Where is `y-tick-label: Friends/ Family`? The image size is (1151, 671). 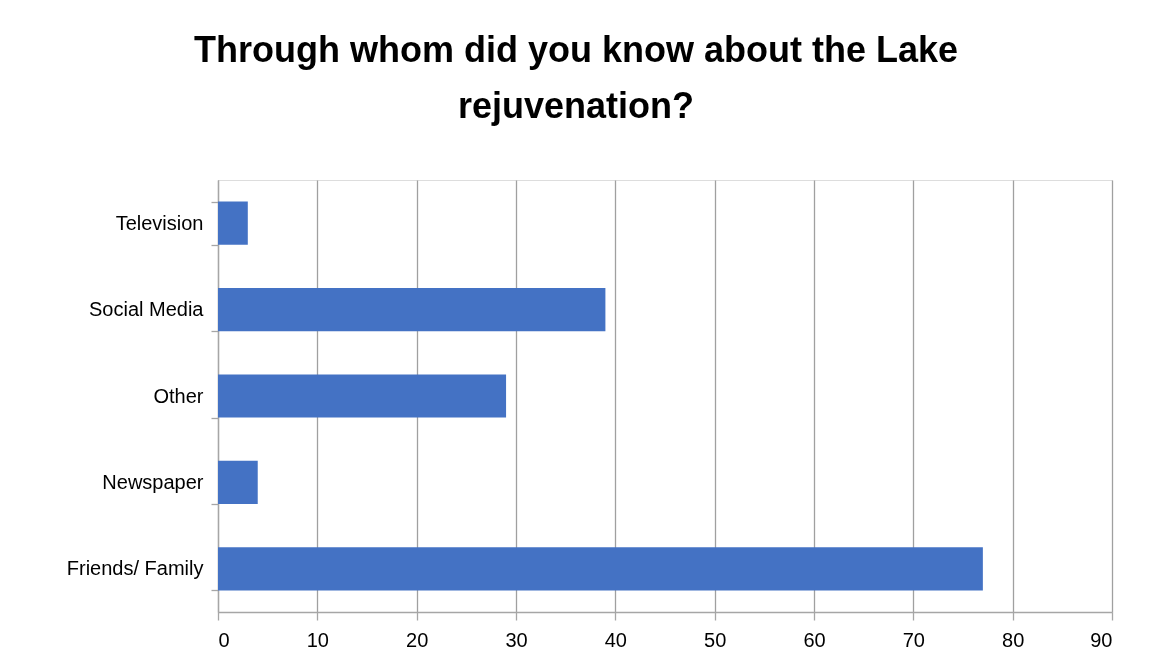 y-tick-label: Friends/ Family is located at coordinates (135, 568).